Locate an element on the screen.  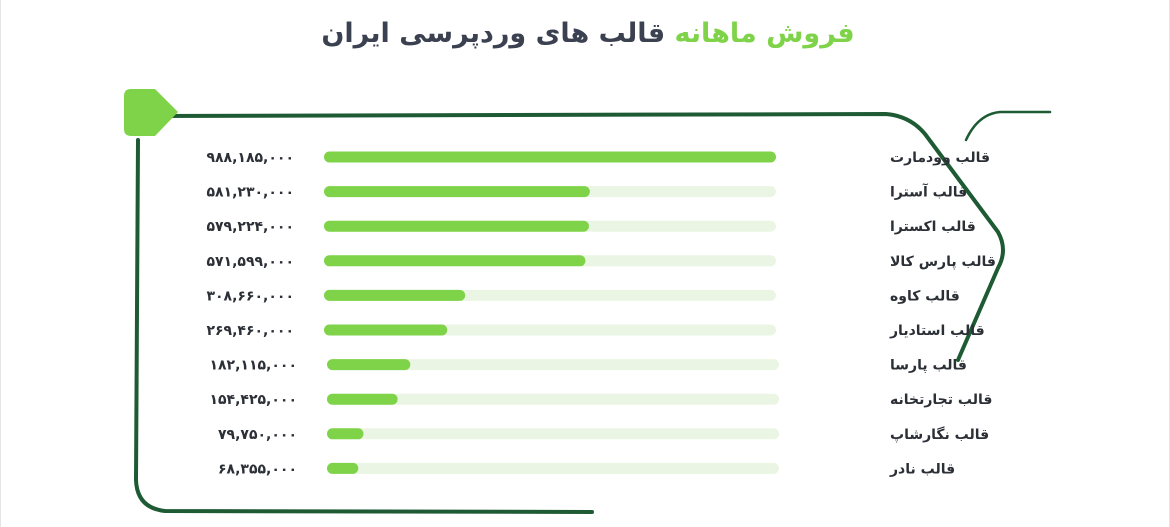
category-label: قالب نگارشاپ is located at coordinates (939, 434).